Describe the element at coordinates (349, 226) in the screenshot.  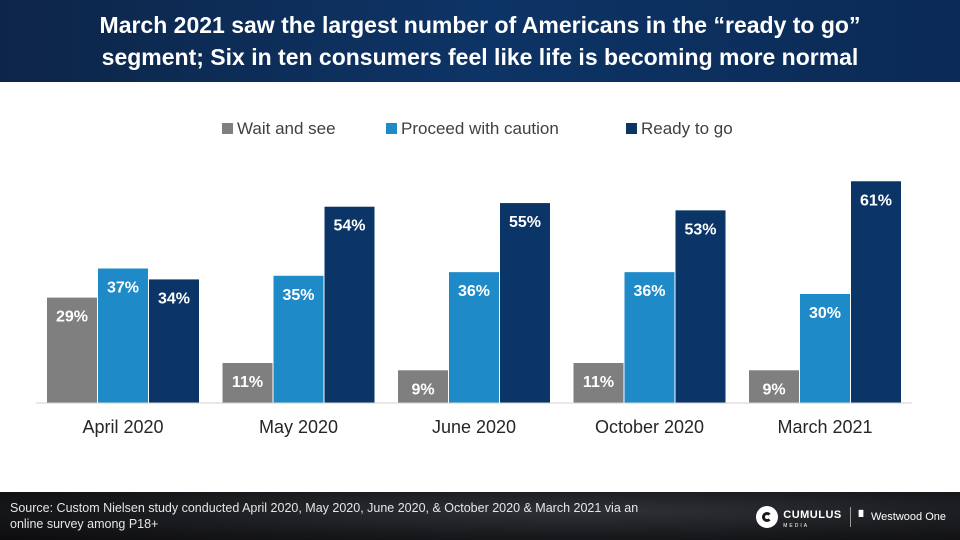
I see `data-label-1-2: 54%` at that location.